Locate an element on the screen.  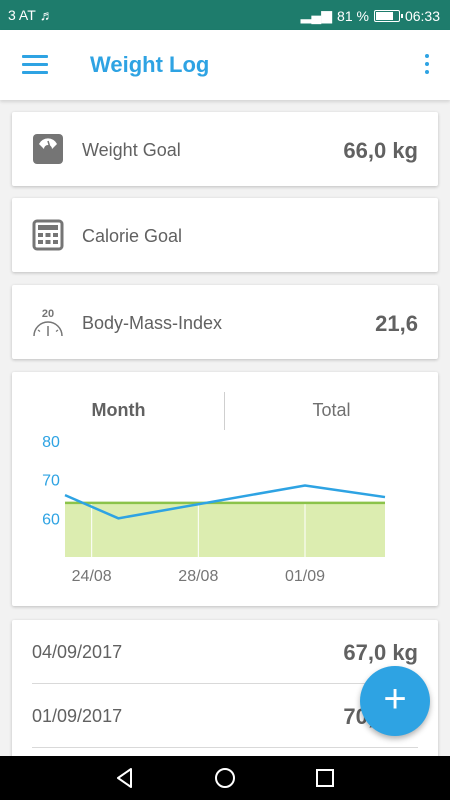
weight-chart: 24/08 28/08 01/09 60 70 80 is located at coordinates (214, 509).